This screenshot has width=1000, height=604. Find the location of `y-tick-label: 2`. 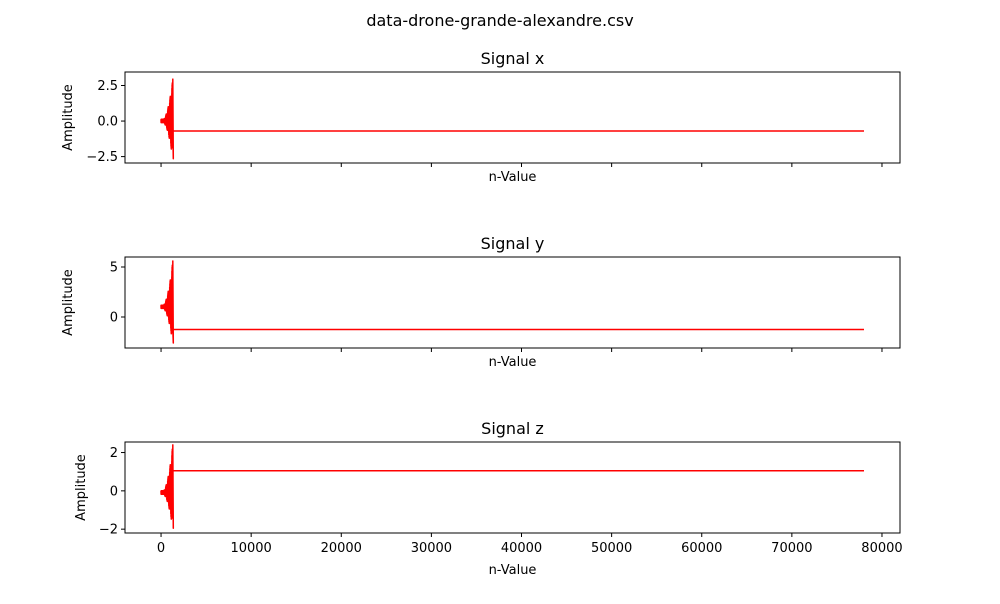

y-tick-label: 2 is located at coordinates (114, 453).